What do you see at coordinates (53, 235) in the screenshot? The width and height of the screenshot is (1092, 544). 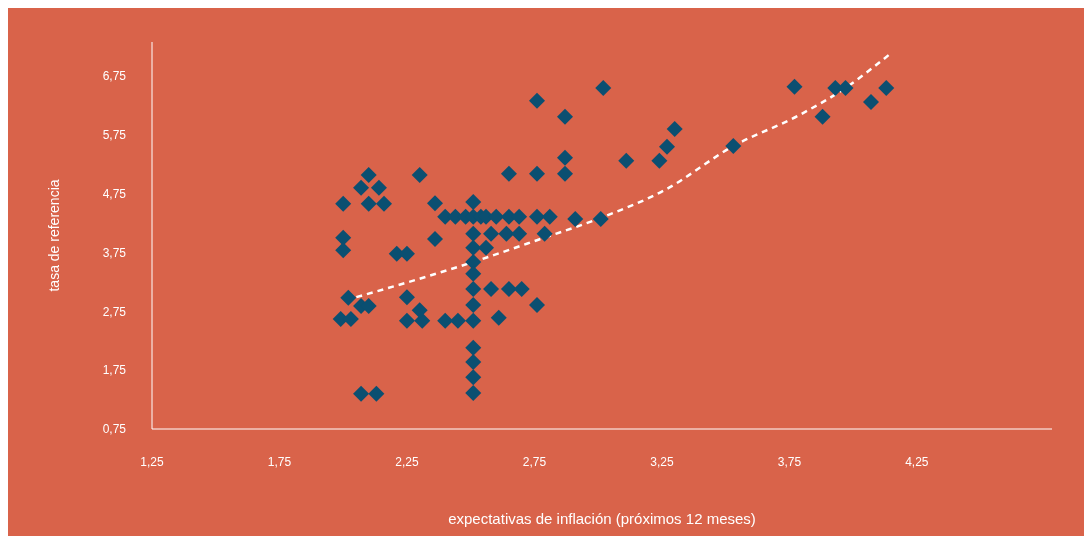 I see `y-axis-title: tasa de referencia` at bounding box center [53, 235].